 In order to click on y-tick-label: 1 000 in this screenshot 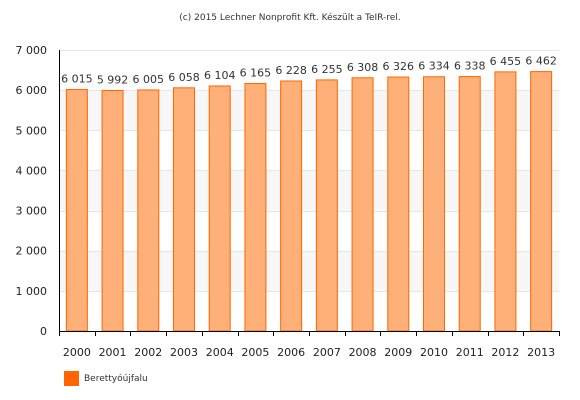, I will do `click(32, 291)`.